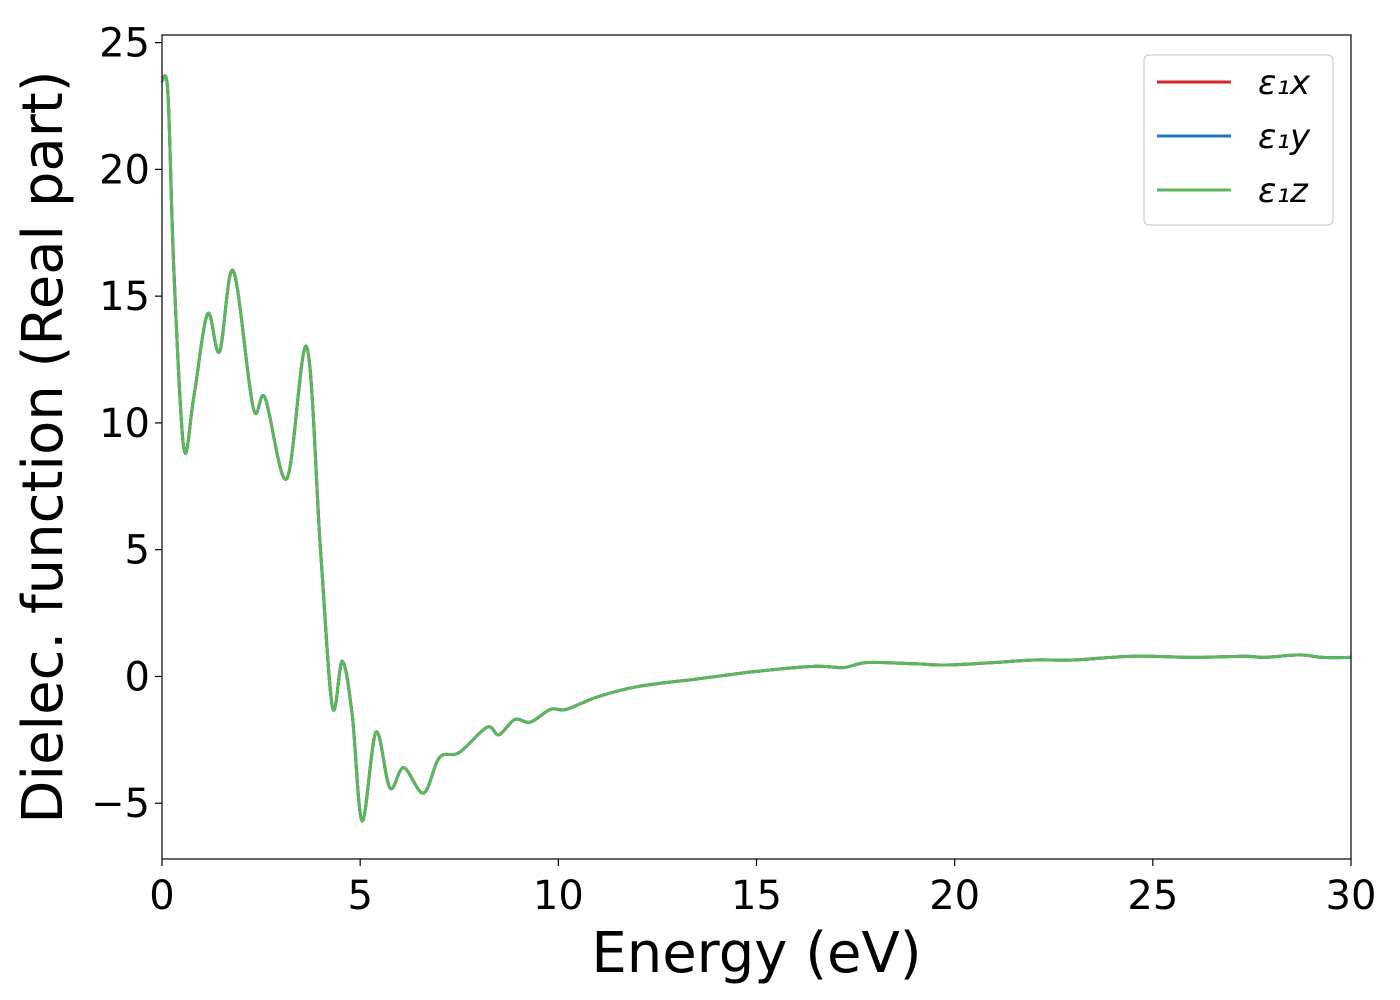 Image resolution: width=1400 pixels, height=1000 pixels. Describe the element at coordinates (1152, 896) in the screenshot. I see `x-tick-label: 25` at that location.